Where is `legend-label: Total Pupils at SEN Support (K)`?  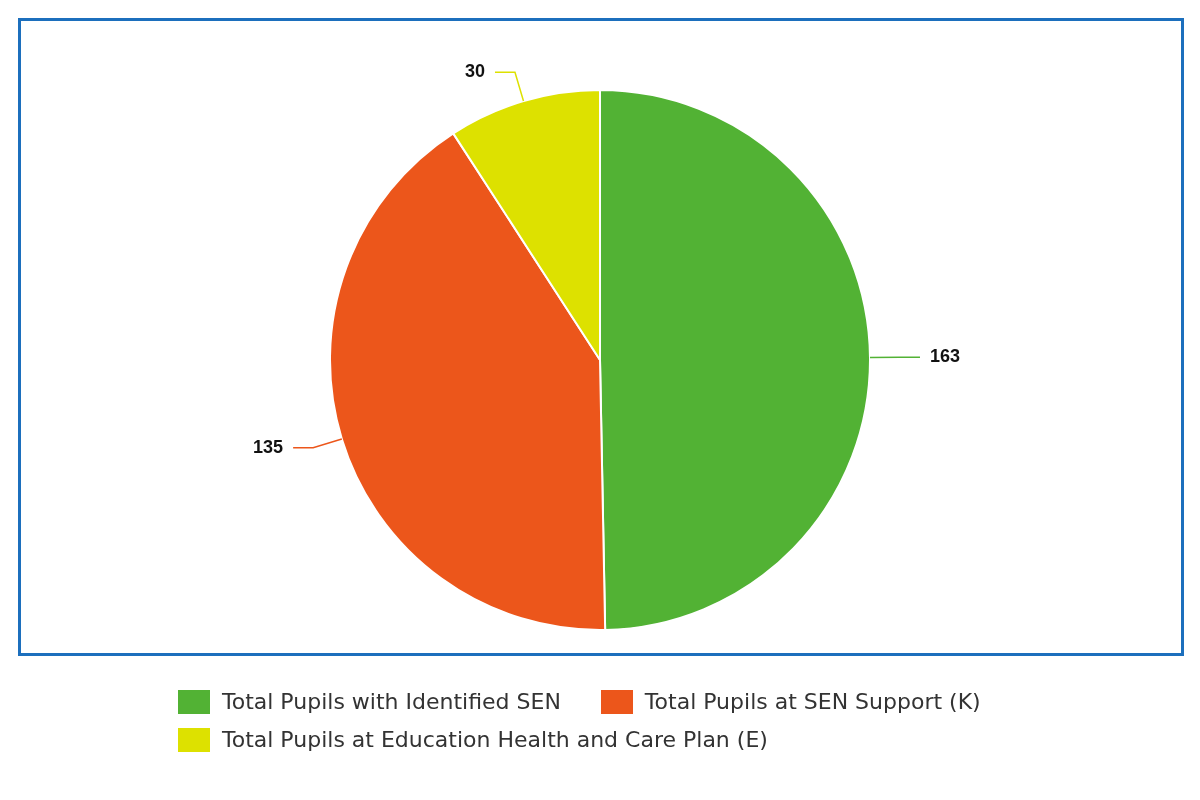
legend-label: Total Pupils at SEN Support (K) is located at coordinates (812, 702).